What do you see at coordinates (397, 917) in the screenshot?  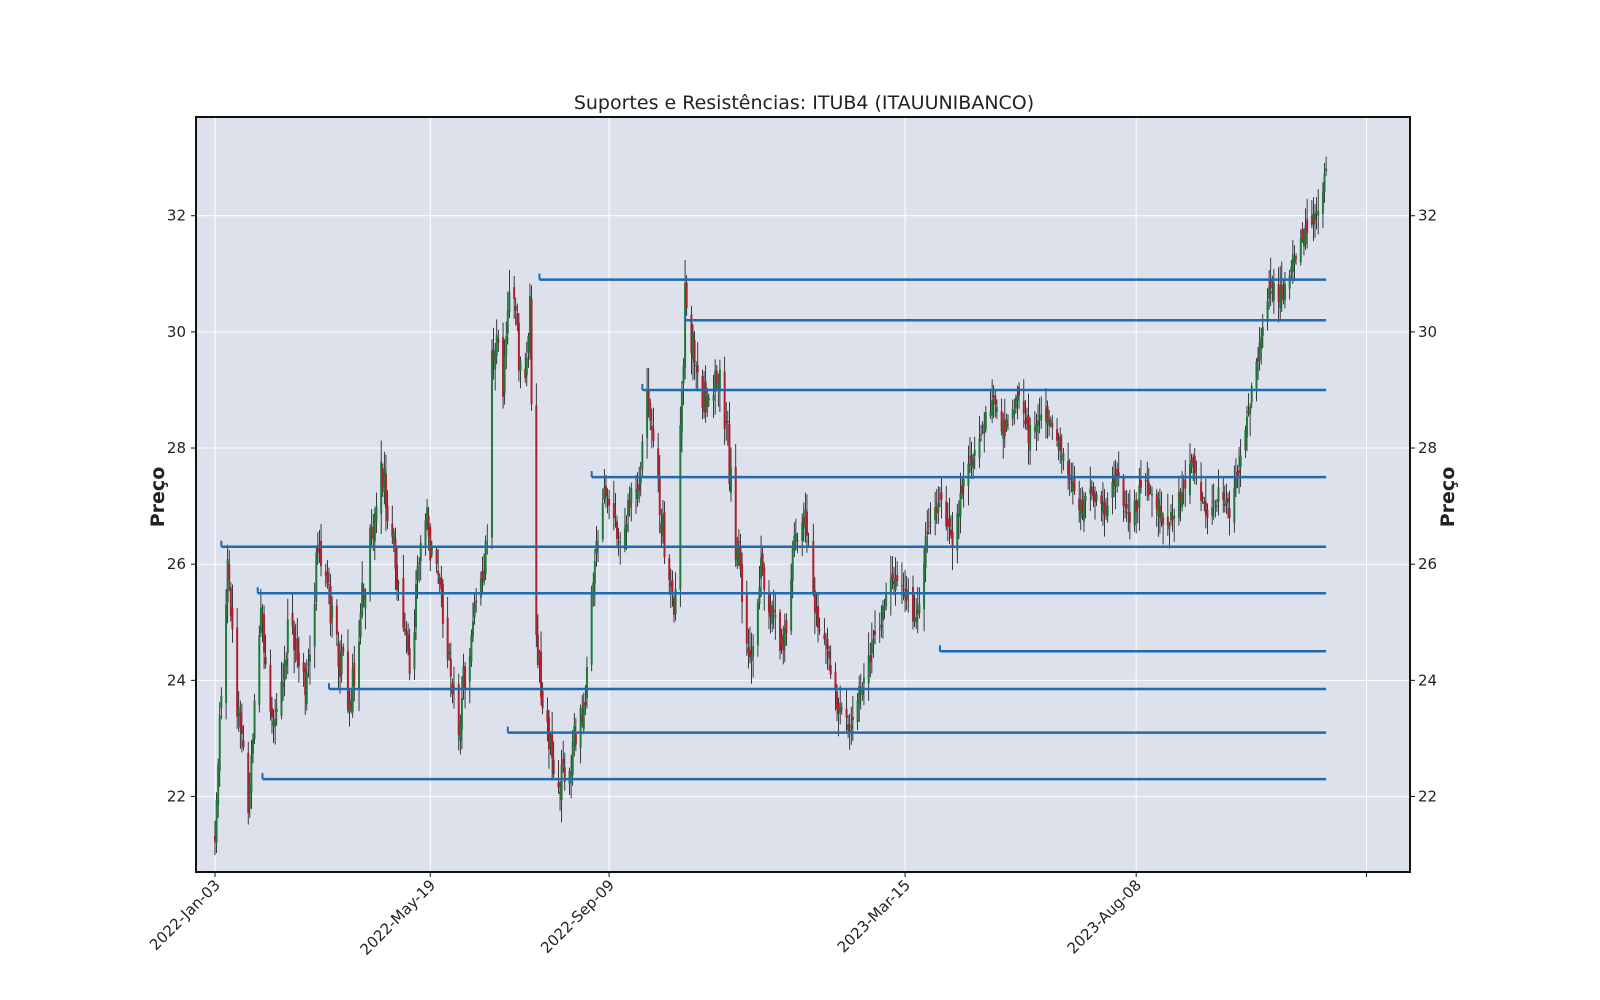 I see `x-tick-label: 2022-May-19` at bounding box center [397, 917].